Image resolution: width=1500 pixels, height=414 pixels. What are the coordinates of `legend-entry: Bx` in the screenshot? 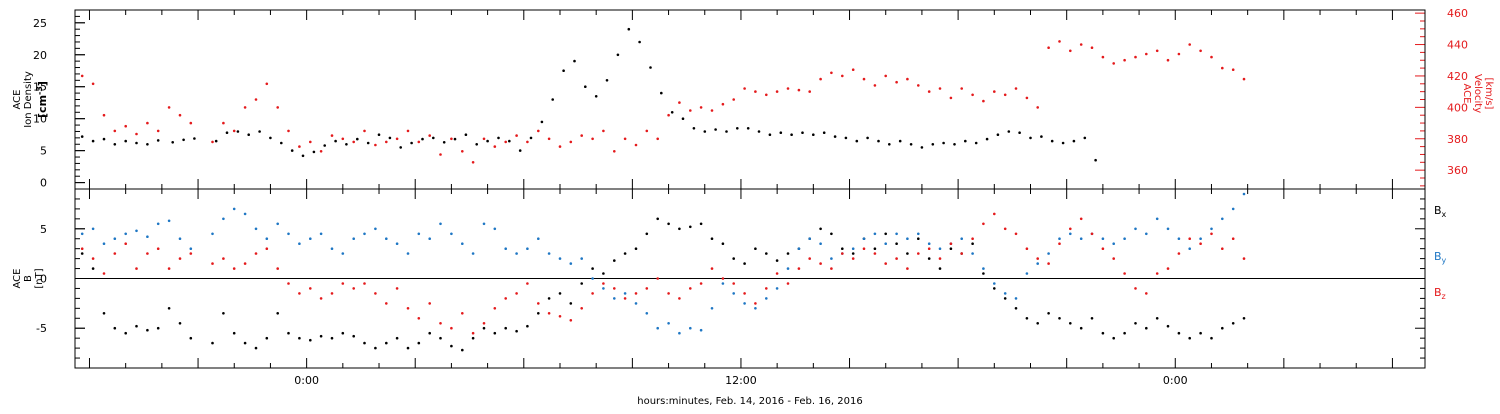 It's located at (1440, 211).